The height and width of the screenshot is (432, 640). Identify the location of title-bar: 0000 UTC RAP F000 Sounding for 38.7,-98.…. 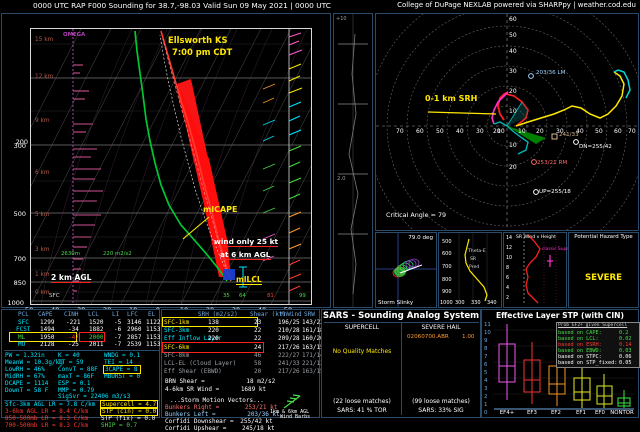
(320, 6).